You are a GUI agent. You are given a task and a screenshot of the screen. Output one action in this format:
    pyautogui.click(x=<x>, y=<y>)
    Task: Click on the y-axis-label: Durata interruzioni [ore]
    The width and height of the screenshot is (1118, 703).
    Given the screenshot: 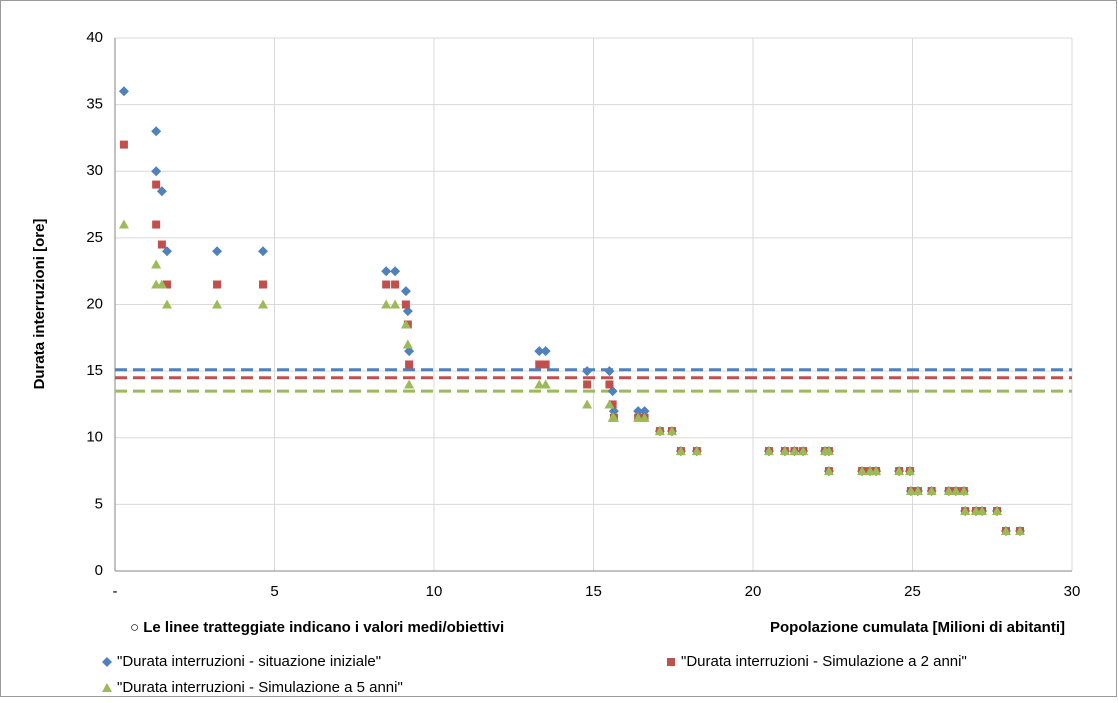 What is the action you would take?
    pyautogui.click(x=39, y=304)
    